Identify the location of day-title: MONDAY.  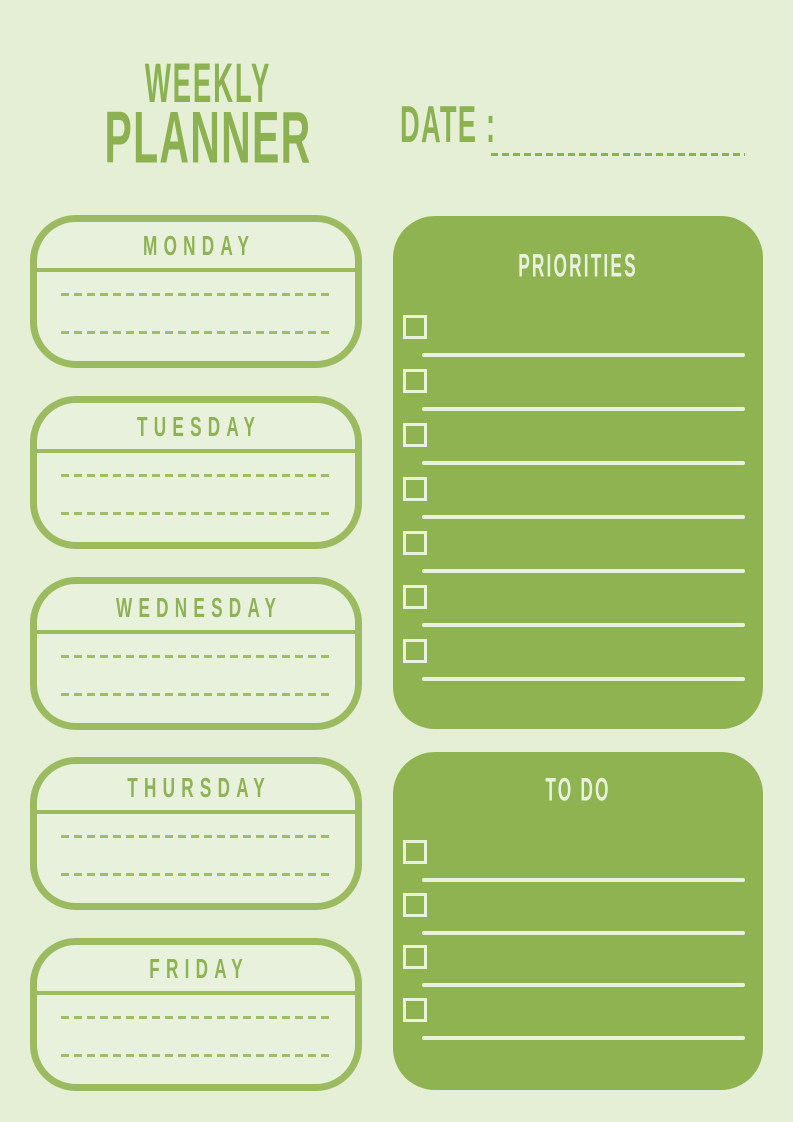
(199, 245).